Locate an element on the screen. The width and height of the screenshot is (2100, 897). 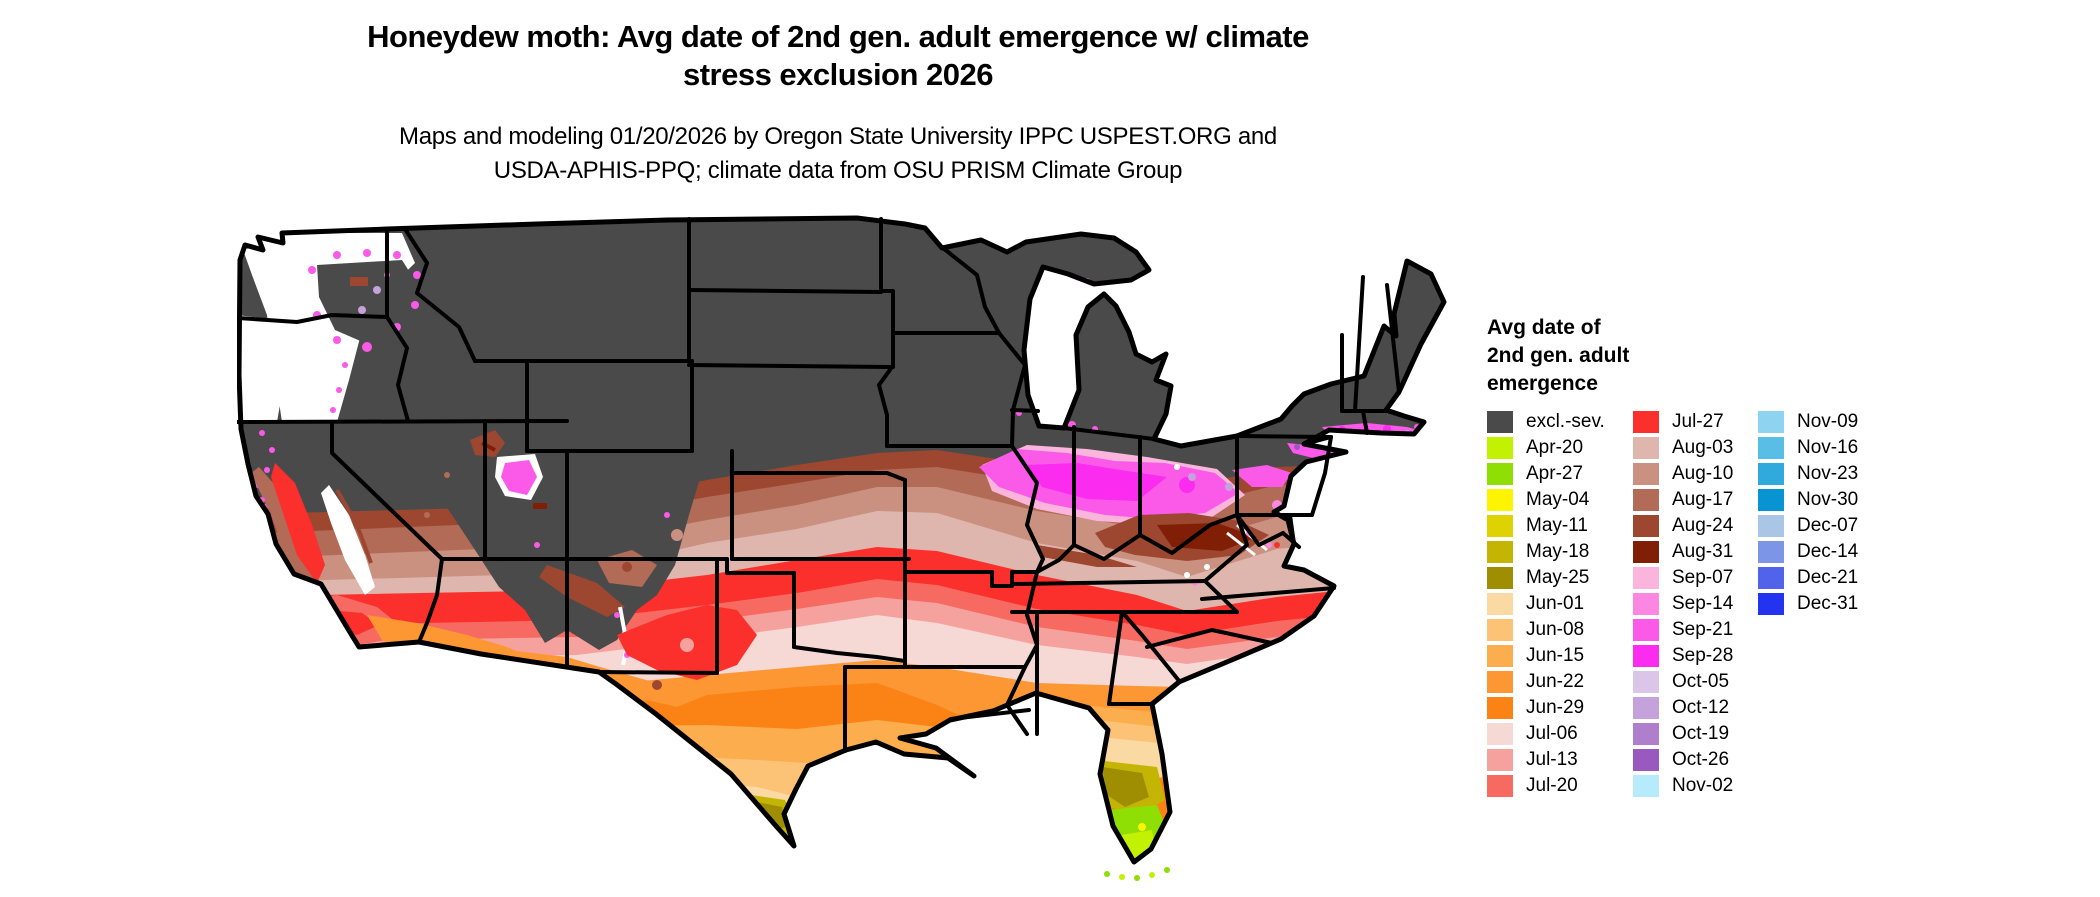
legend-label: Dec-07 is located at coordinates (1828, 525).